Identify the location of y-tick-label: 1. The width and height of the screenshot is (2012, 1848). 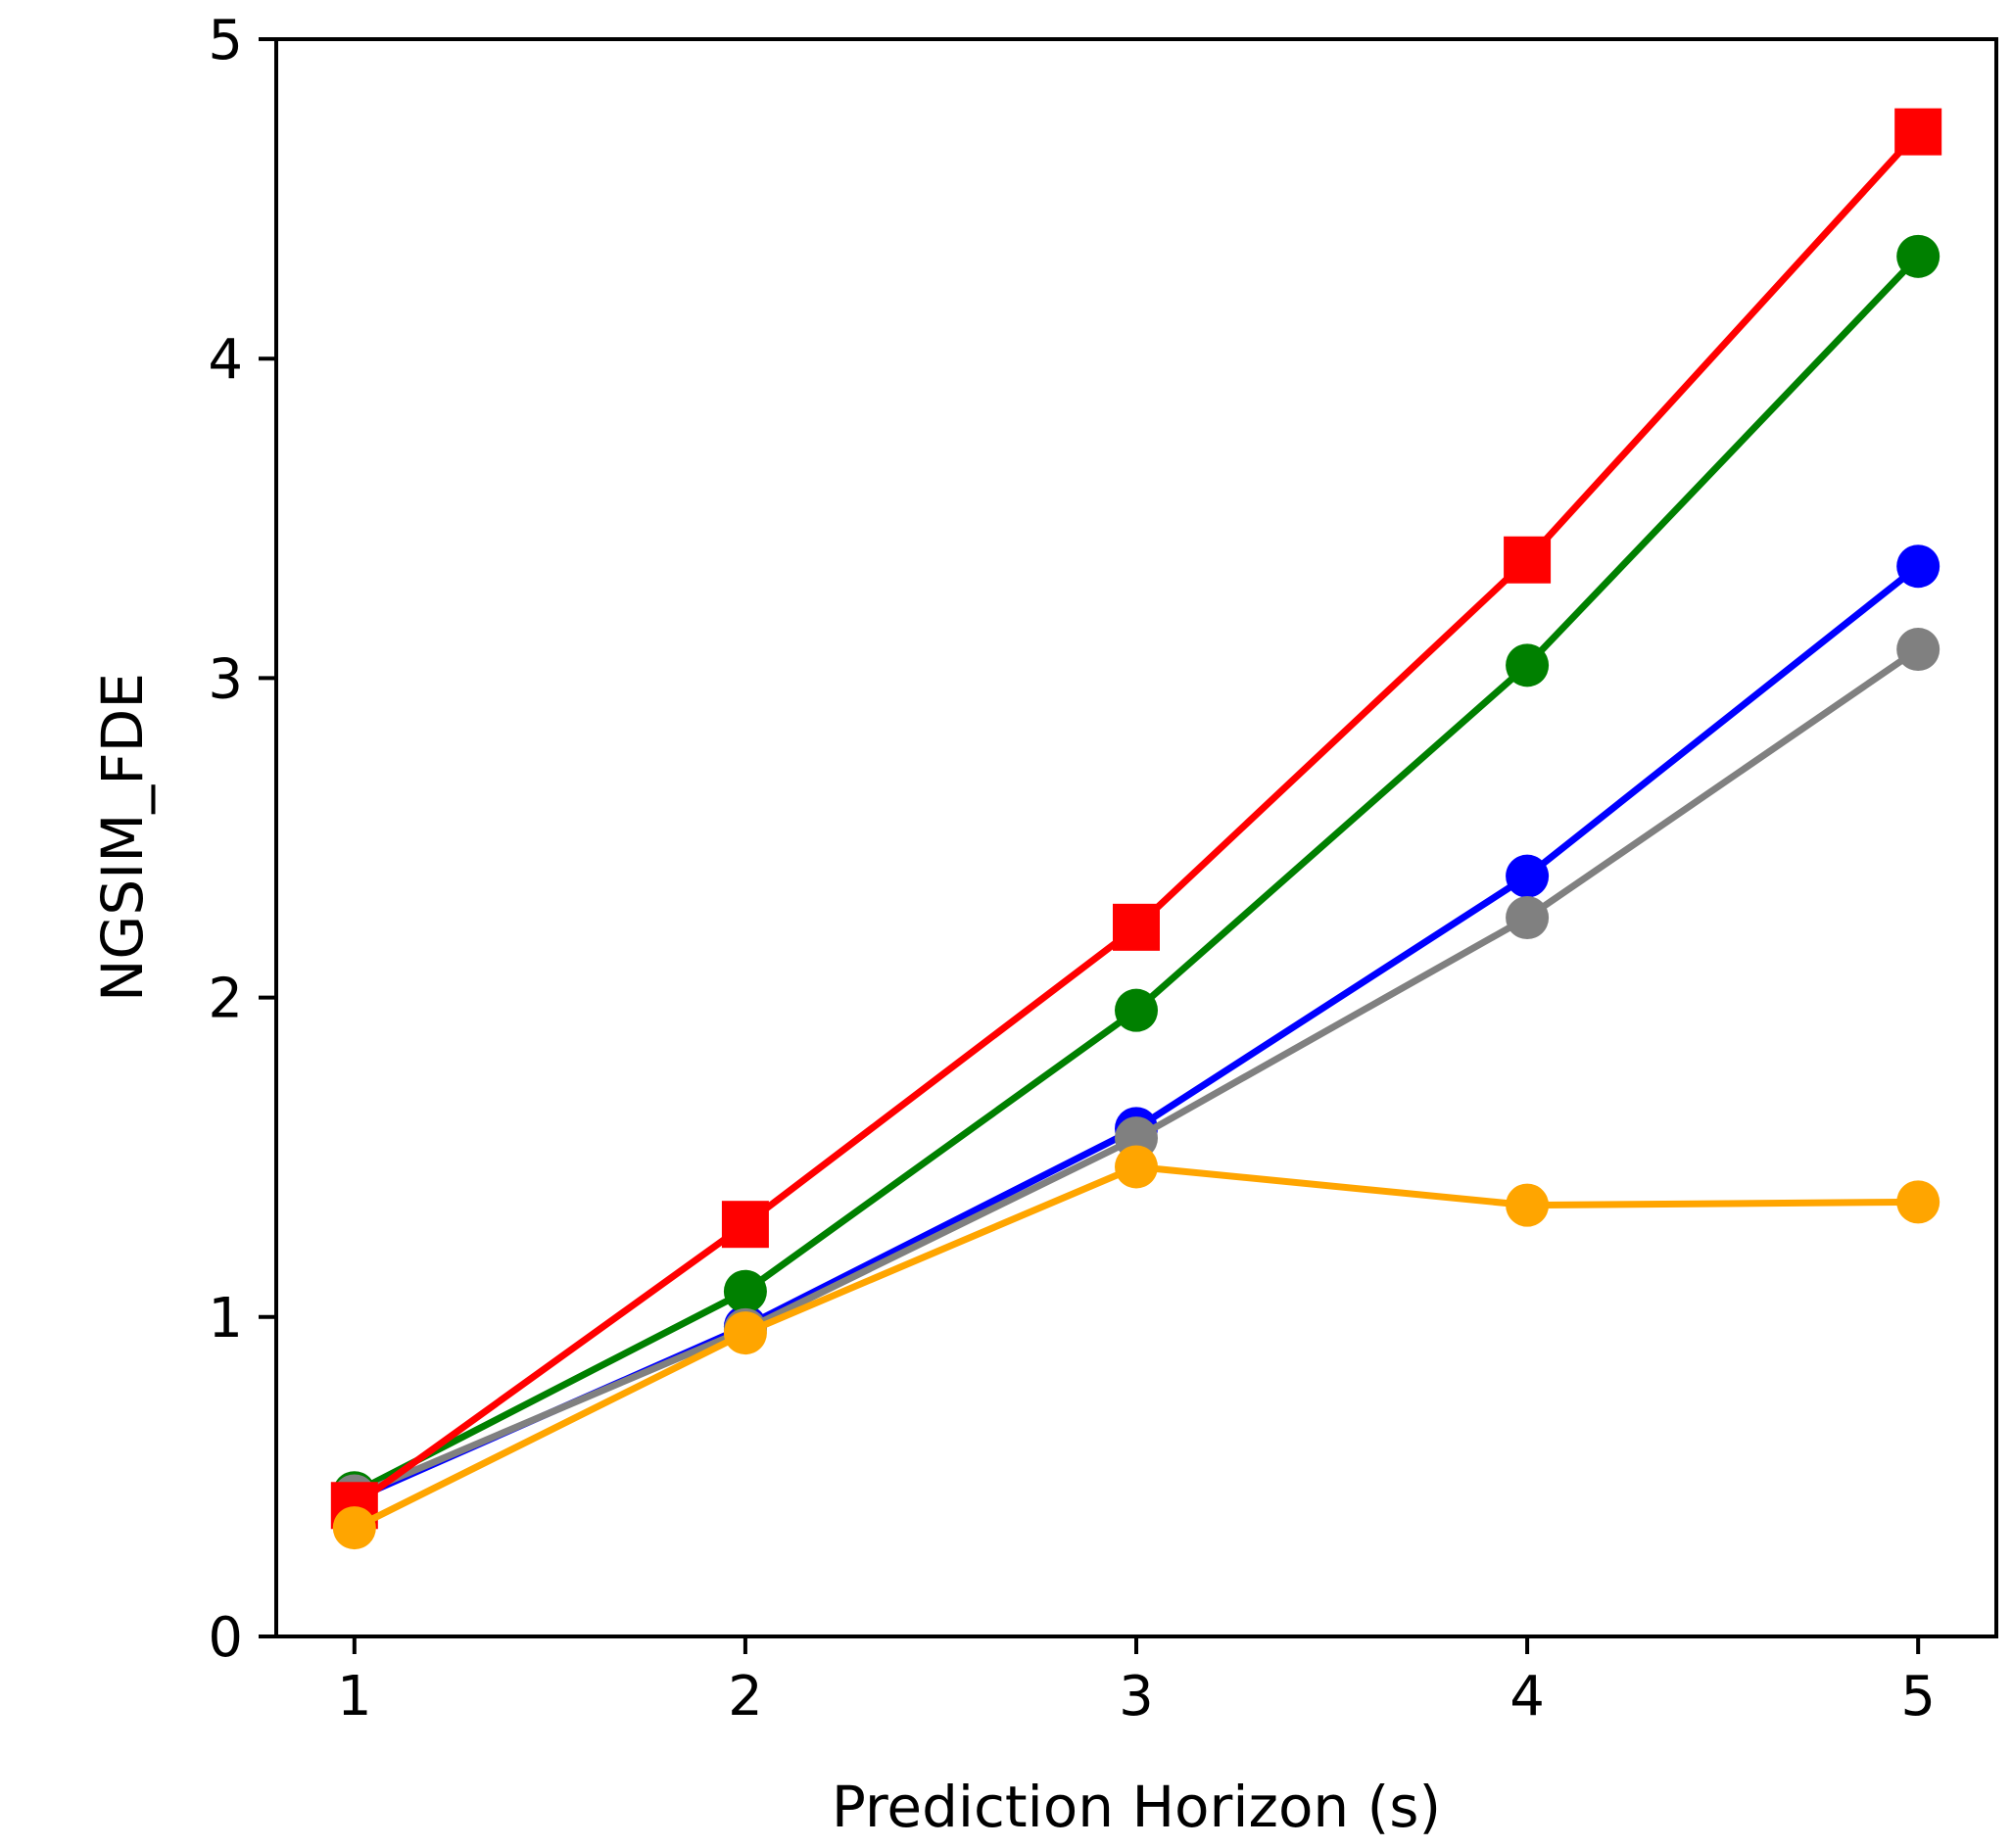
(225, 1318).